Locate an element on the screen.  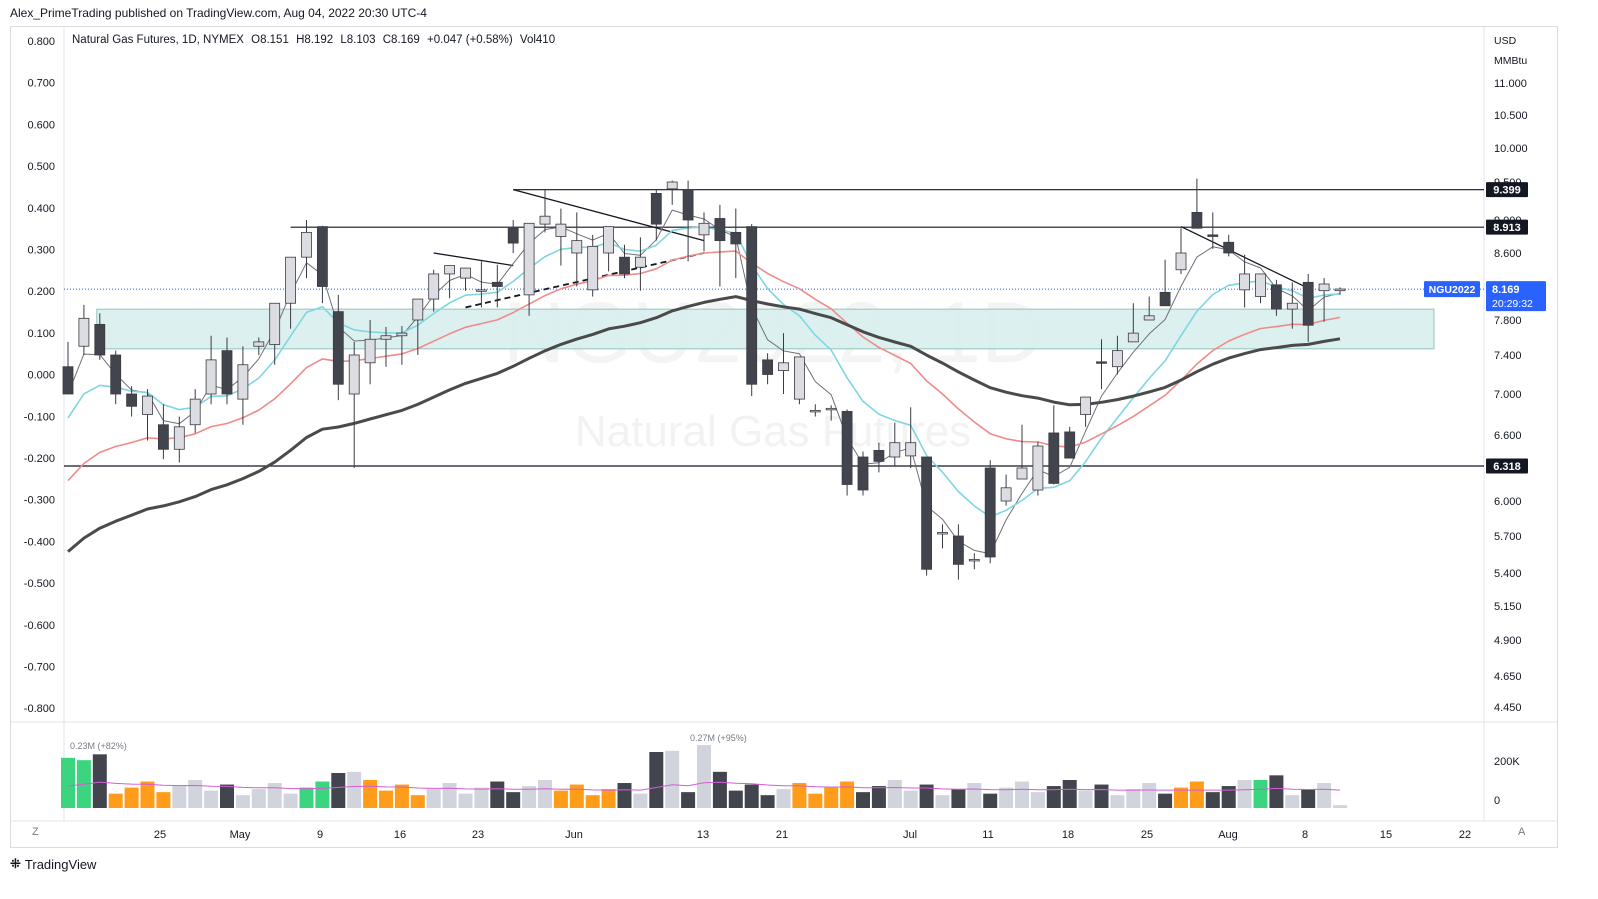
price-level-text: 8.913 is located at coordinates (1507, 228).